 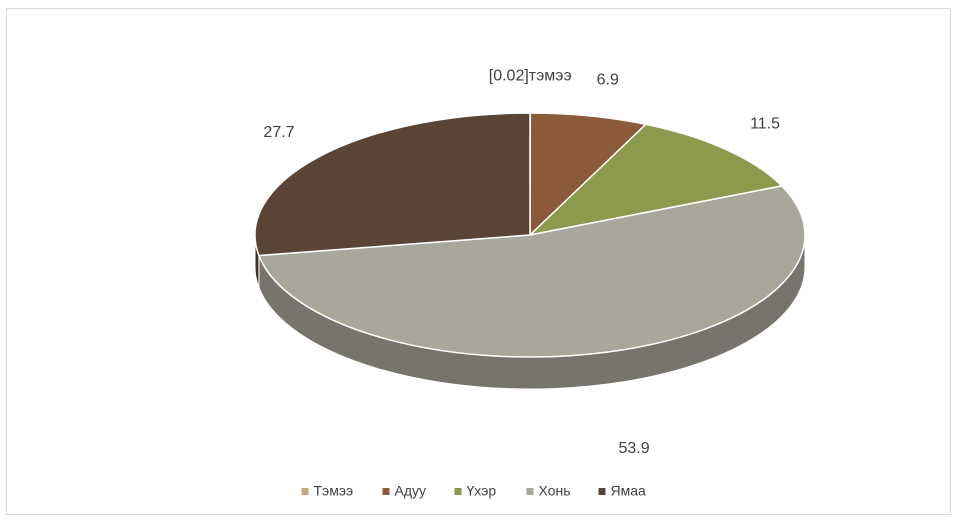 I want to click on data-label: [0.02]тэмээ, so click(x=530, y=76).